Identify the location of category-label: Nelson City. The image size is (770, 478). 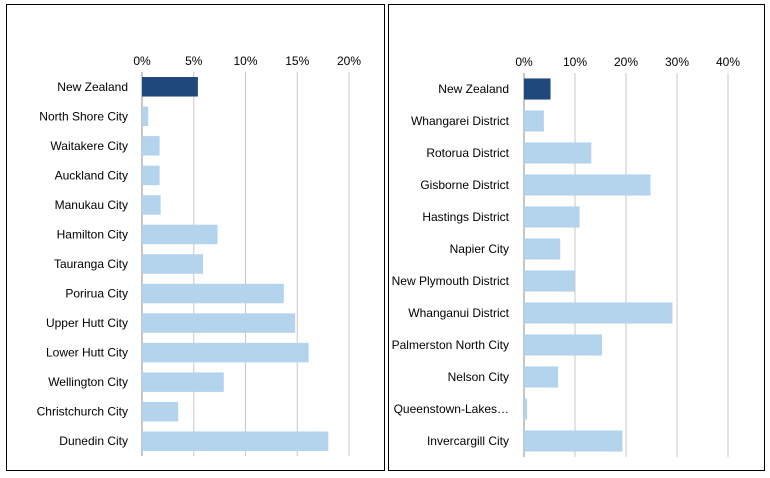
(478, 377).